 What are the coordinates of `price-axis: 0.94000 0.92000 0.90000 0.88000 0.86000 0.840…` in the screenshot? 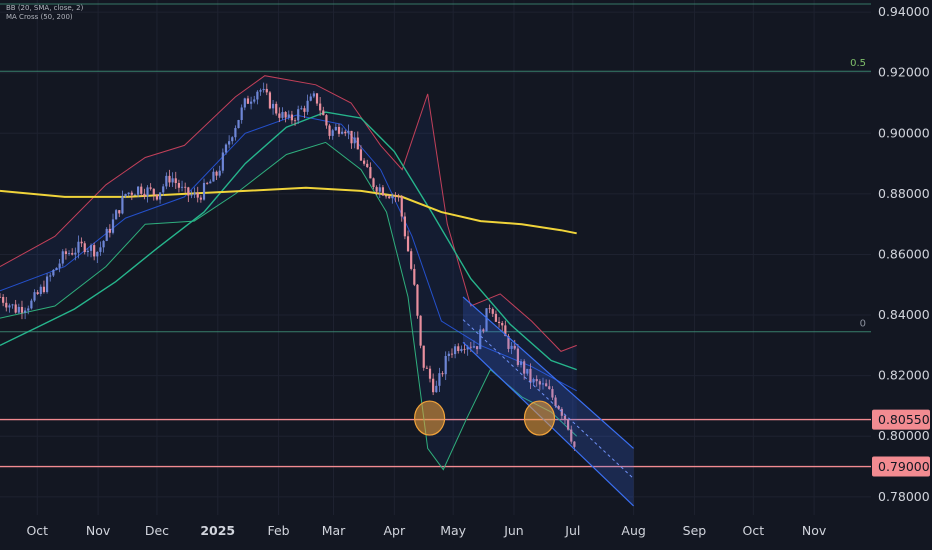 It's located at (901, 254).